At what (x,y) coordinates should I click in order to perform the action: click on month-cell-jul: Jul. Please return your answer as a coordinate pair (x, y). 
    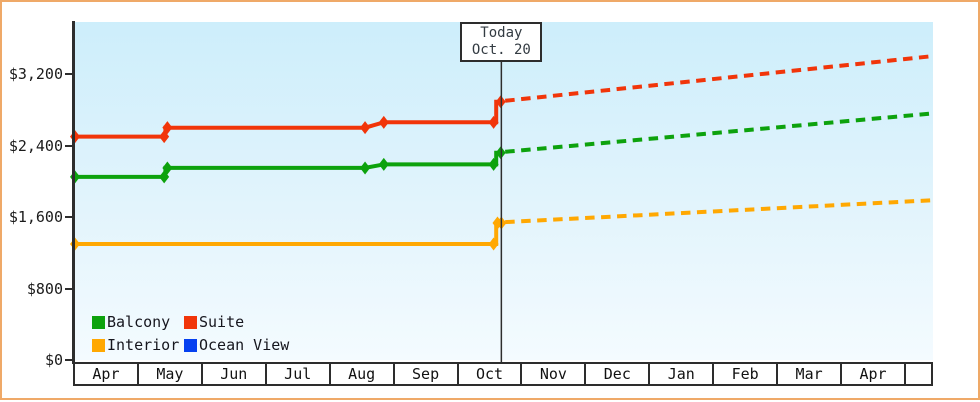
    Looking at the image, I should click on (299, 374).